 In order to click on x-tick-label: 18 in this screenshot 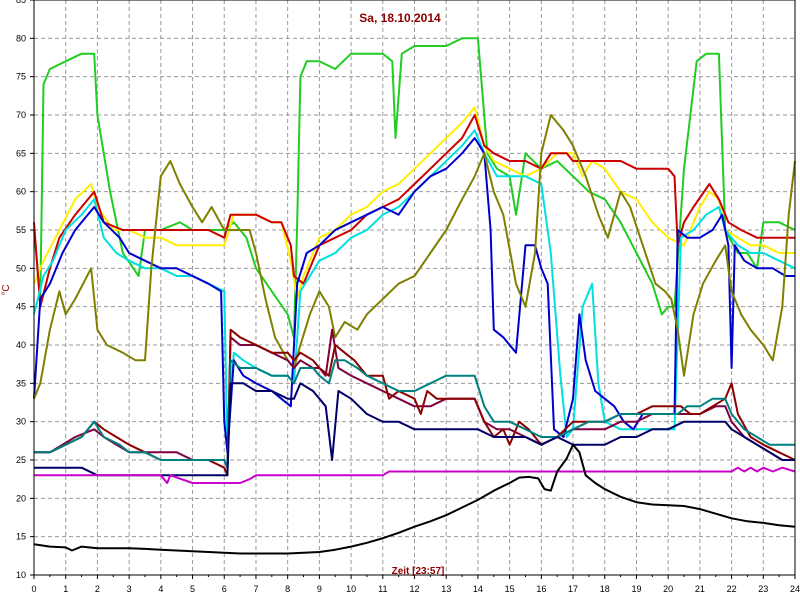, I will do `click(605, 589)`.